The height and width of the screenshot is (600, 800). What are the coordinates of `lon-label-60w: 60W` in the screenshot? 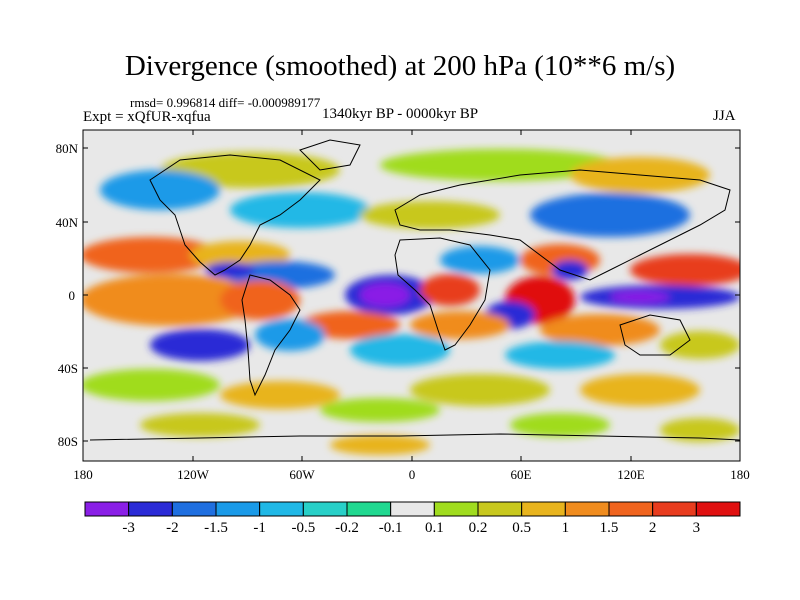 It's located at (302, 474).